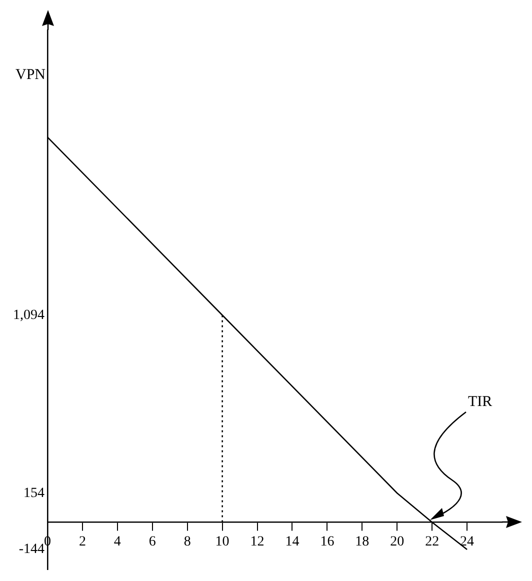  What do you see at coordinates (257, 542) in the screenshot?
I see `x-tick-label: 12` at bounding box center [257, 542].